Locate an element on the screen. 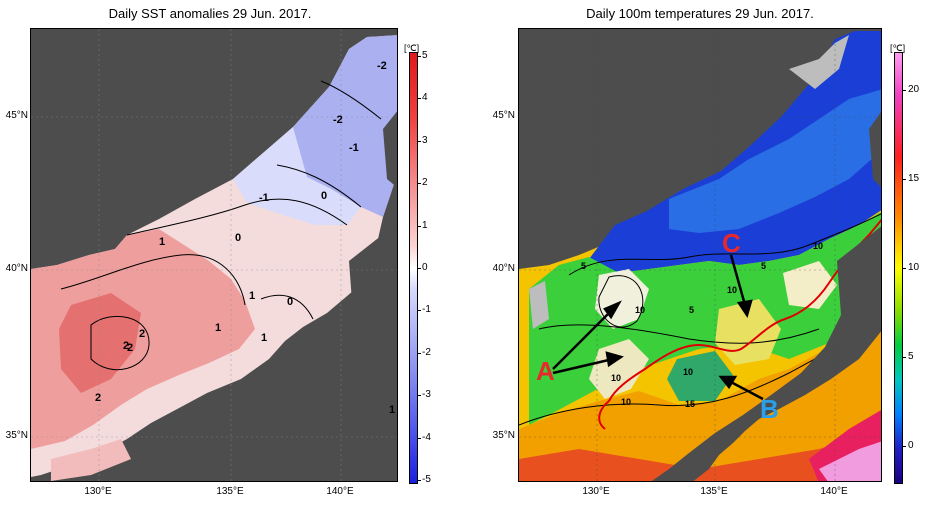  colorbar-tick-label: 3 is located at coordinates (425, 140).